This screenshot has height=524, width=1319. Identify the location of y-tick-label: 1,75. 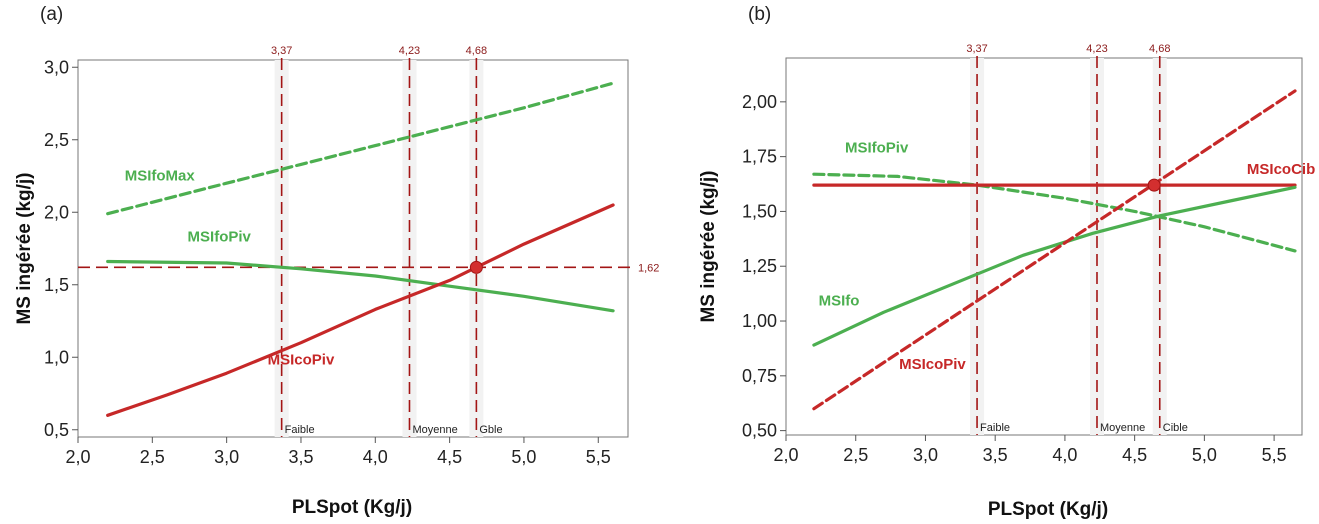
(759, 157).